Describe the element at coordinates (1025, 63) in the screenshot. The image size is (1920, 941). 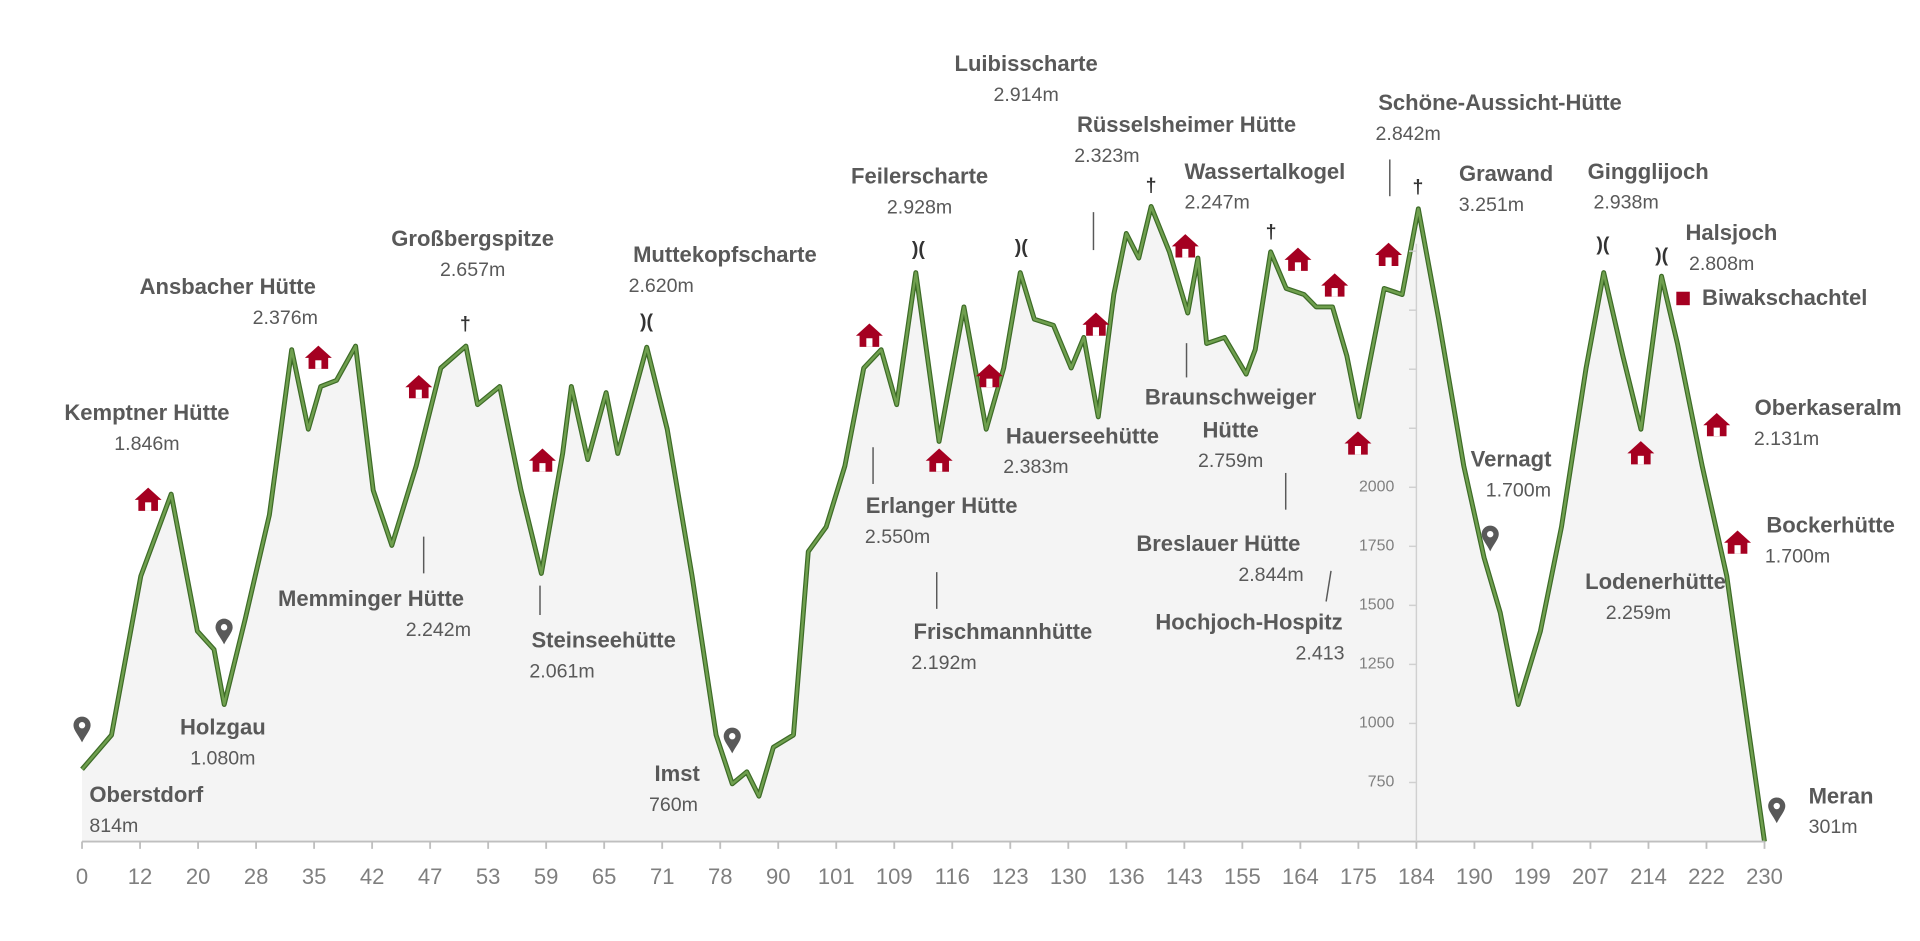
I see `annotation-name: Luibisscharte` at that location.